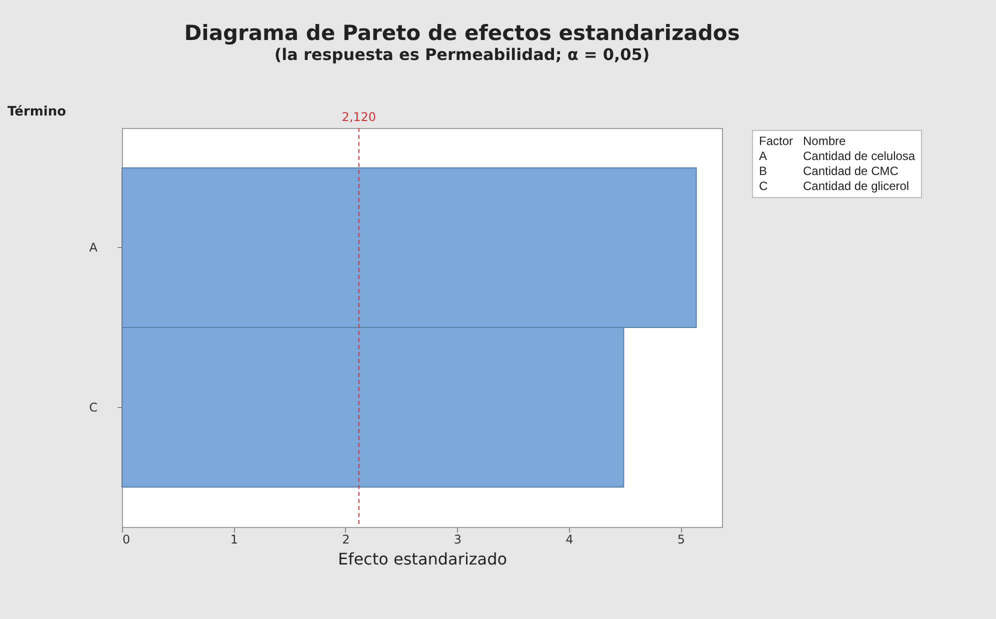 The image size is (996, 619). I want to click on x-tick-label: 3, so click(458, 539).